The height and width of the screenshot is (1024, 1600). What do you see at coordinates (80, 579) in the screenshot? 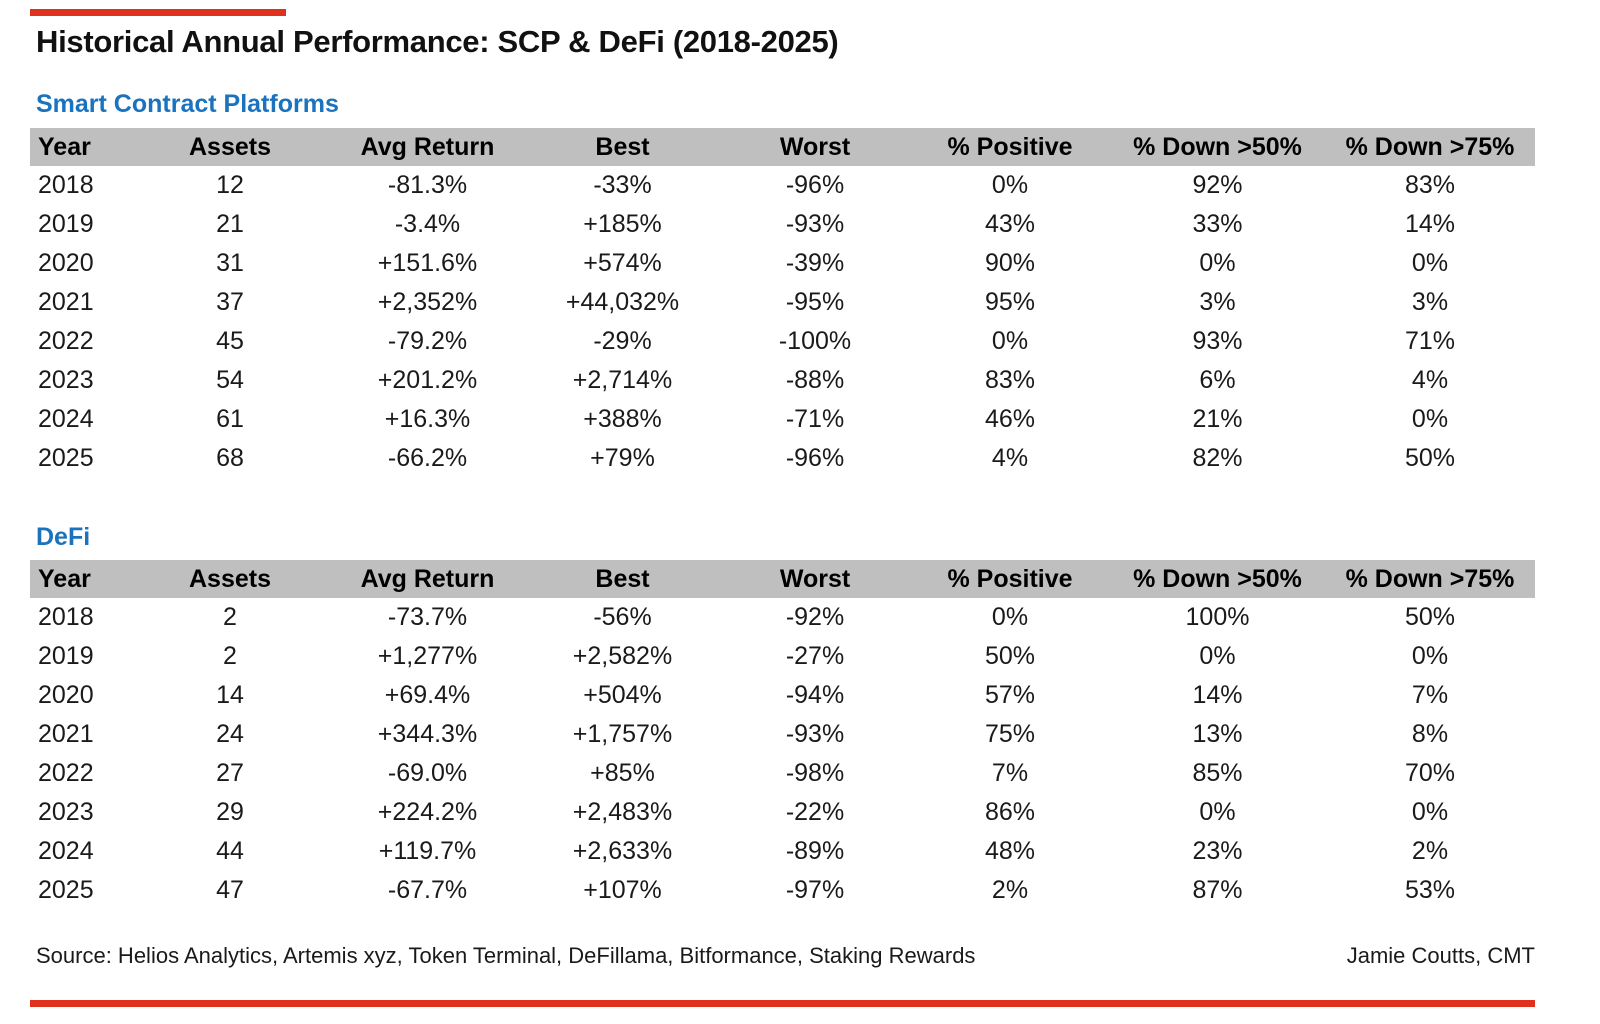
I see `column-header-year: Year` at bounding box center [80, 579].